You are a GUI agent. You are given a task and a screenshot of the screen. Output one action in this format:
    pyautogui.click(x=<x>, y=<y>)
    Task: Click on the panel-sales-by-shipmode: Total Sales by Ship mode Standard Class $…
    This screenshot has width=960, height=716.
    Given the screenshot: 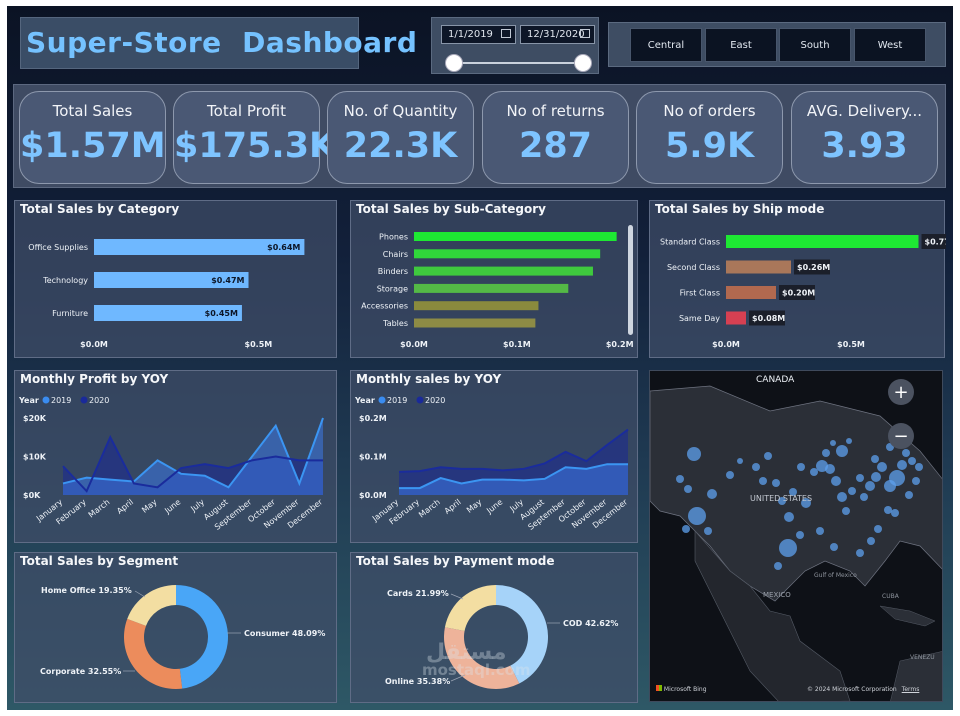 What is the action you would take?
    pyautogui.click(x=797, y=279)
    